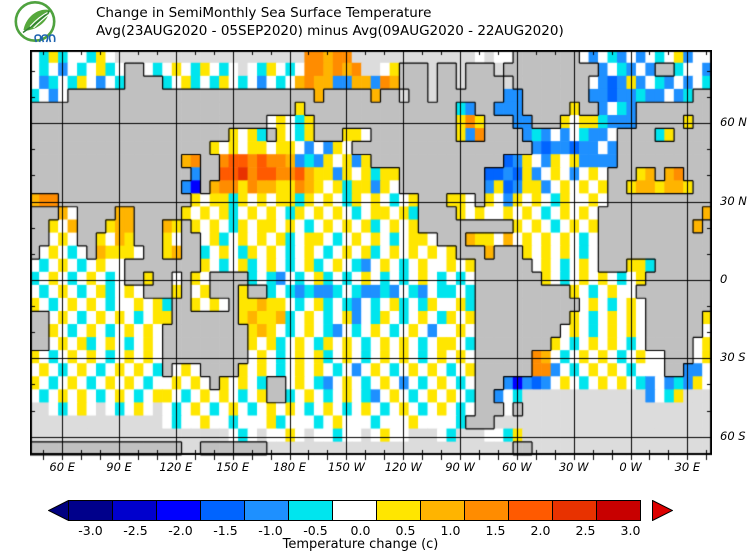 The height and width of the screenshot is (560, 755). I want to click on lat-tick-label: 30 N, so click(733, 200).